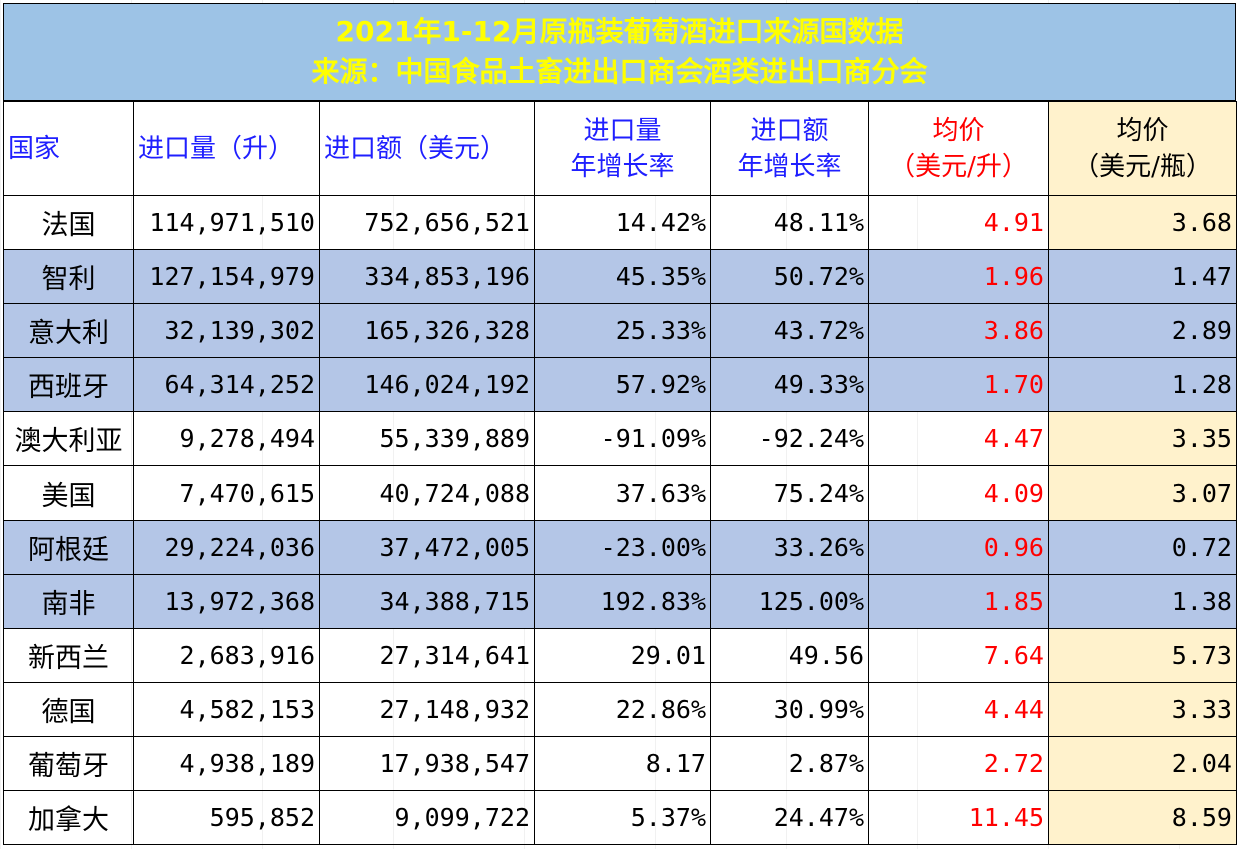  What do you see at coordinates (68, 547) in the screenshot?
I see `cell-country: 阿根廷` at bounding box center [68, 547].